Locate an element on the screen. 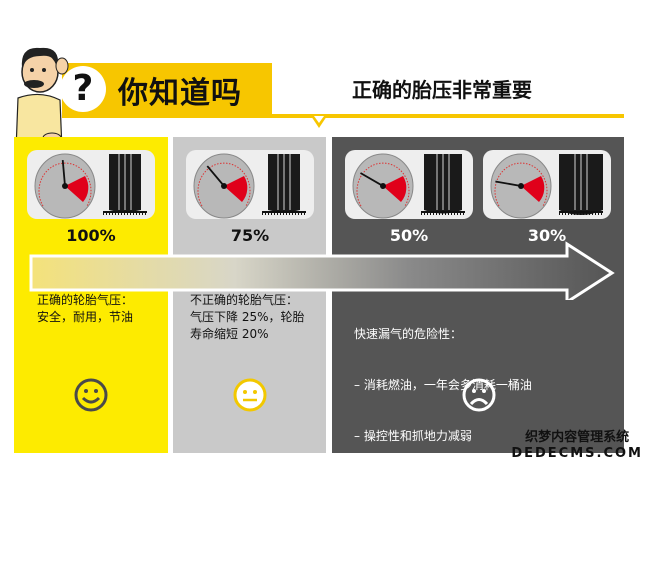  watermark: 织梦内容管理系统 DEDECMS.COM is located at coordinates (577, 446).